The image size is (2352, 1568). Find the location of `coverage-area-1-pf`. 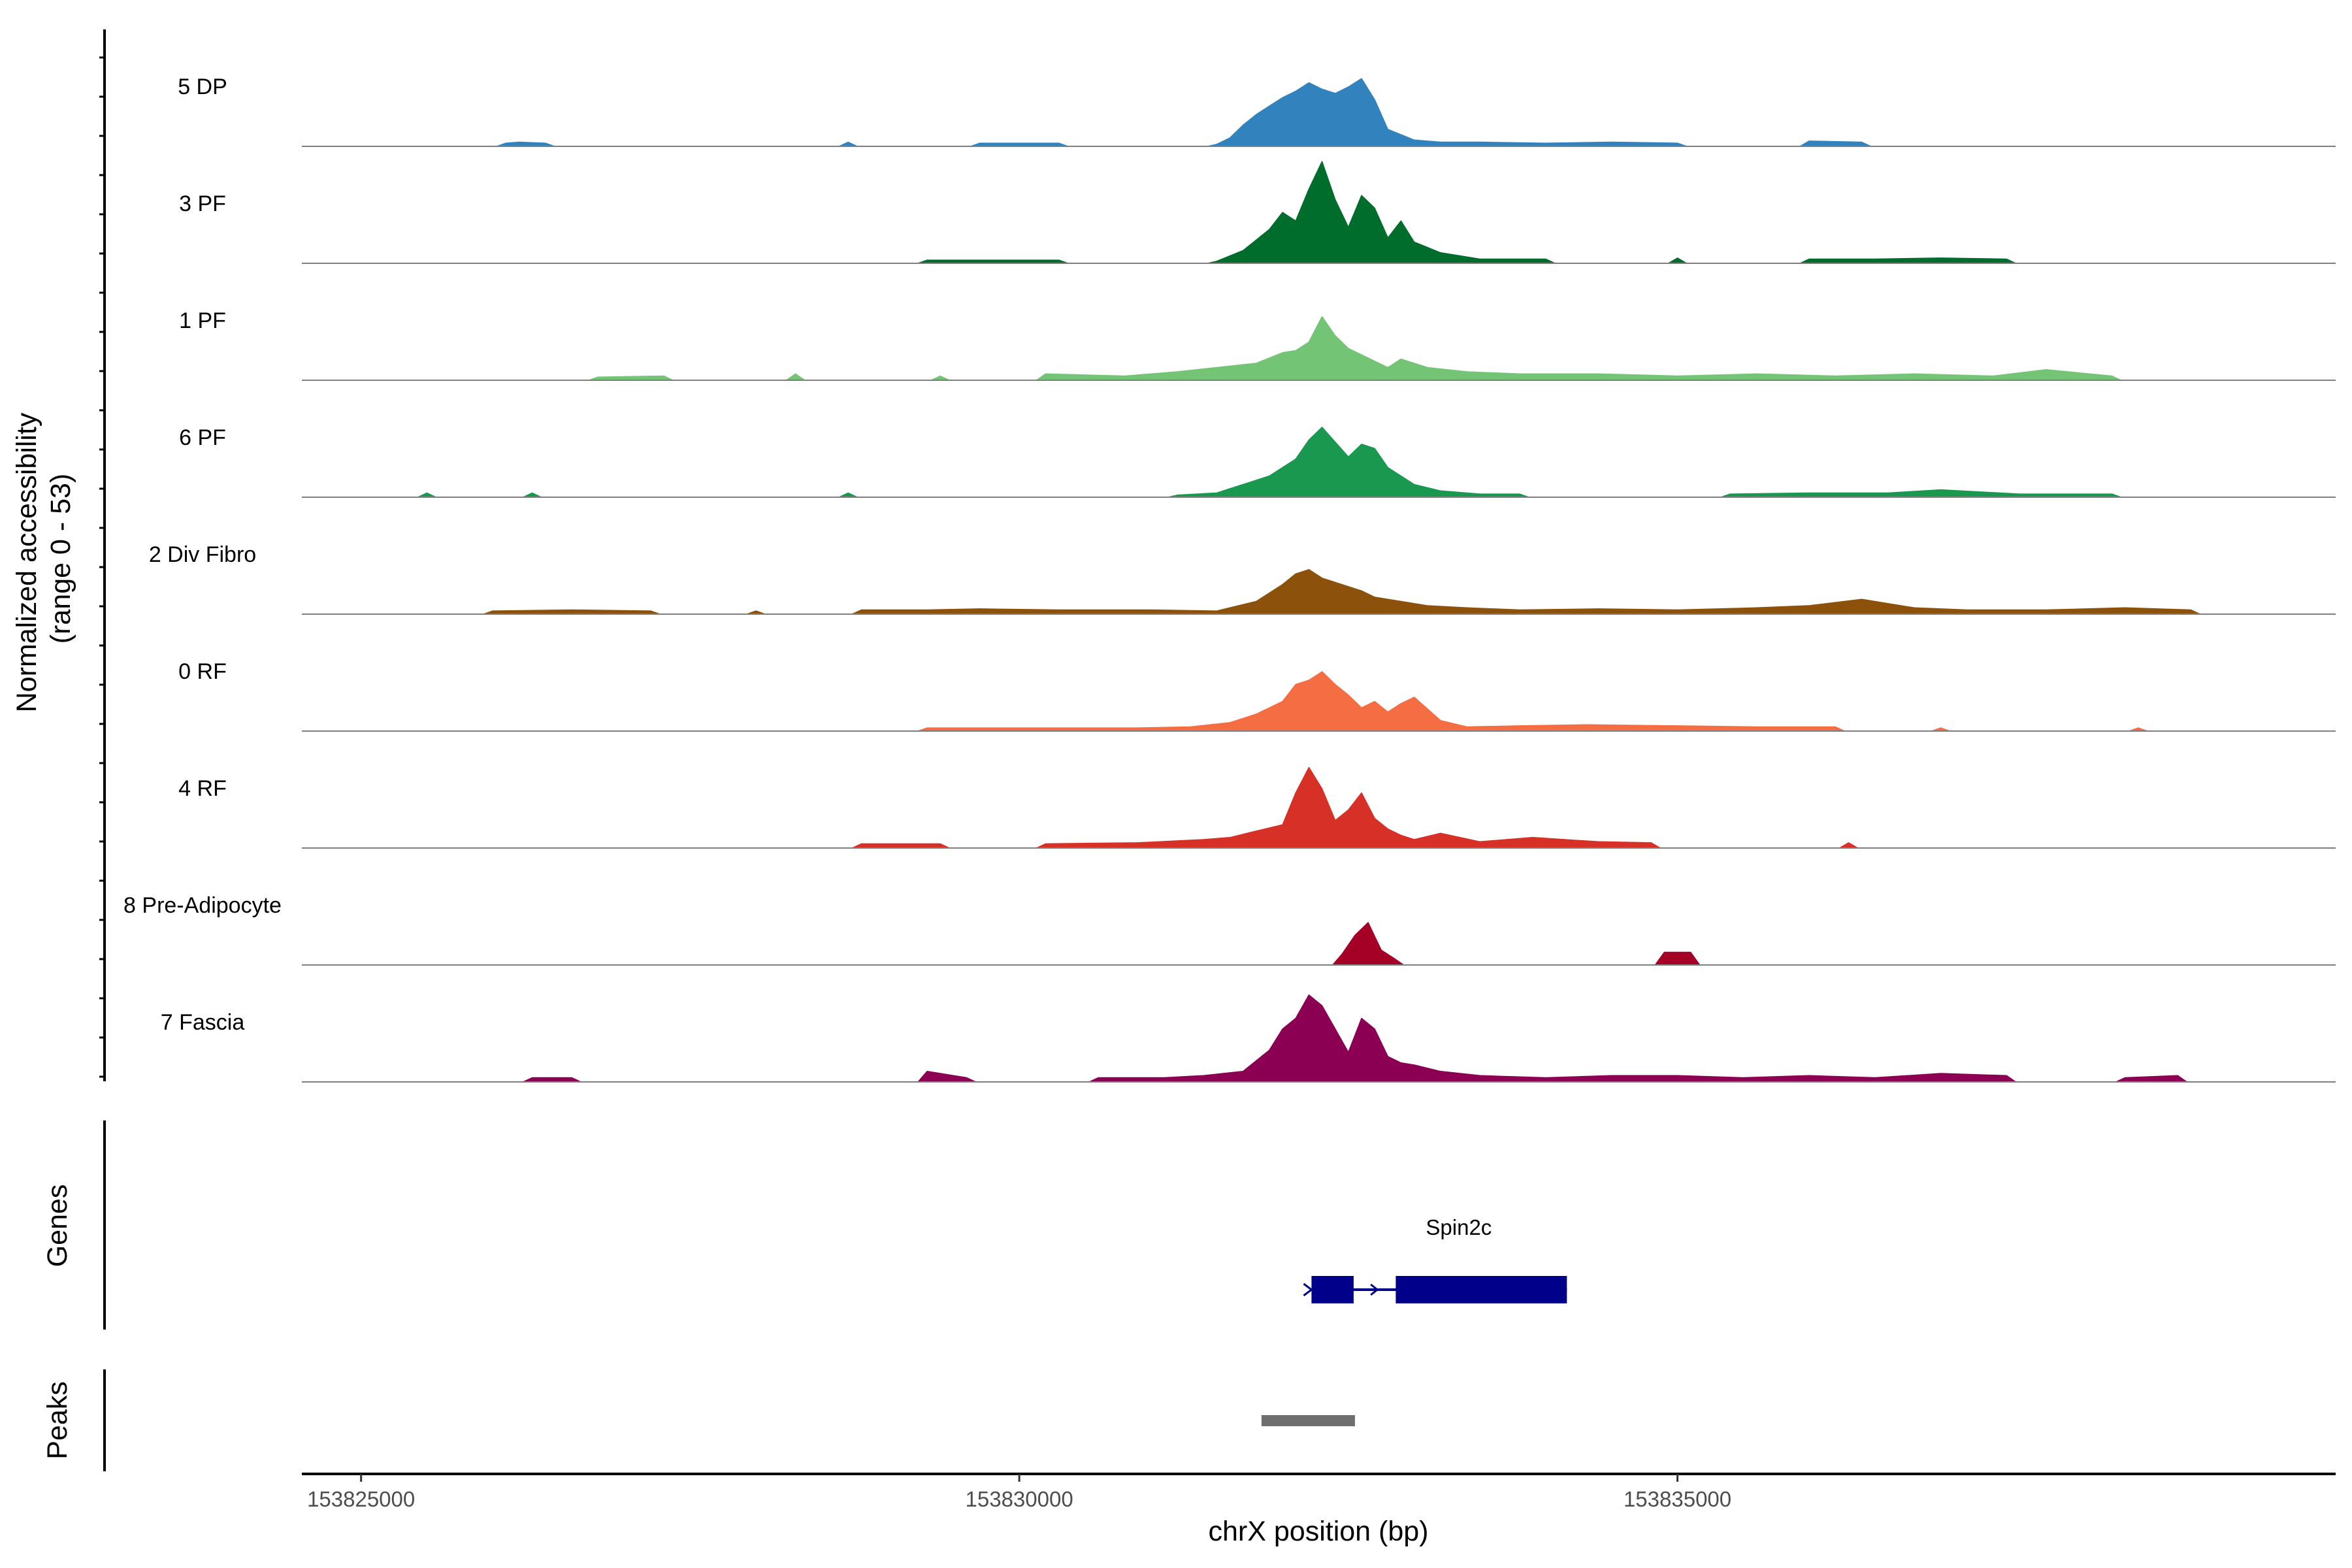

coverage-area-1-pf is located at coordinates (1355, 348).